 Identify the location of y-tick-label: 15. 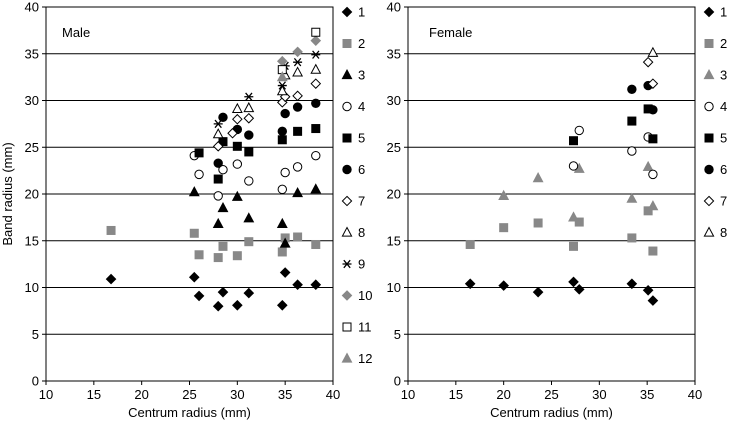
(394, 240).